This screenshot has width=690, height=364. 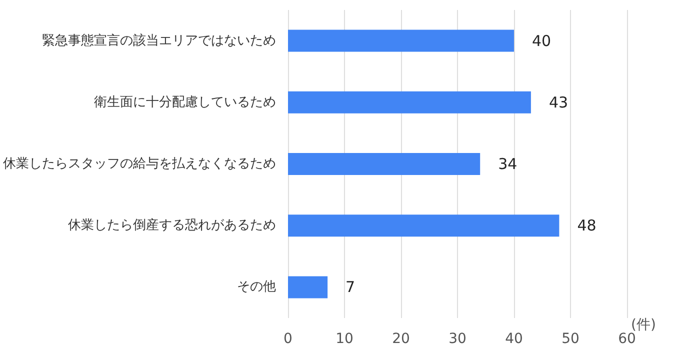 I want to click on x-tick-label: 10, so click(x=345, y=339).